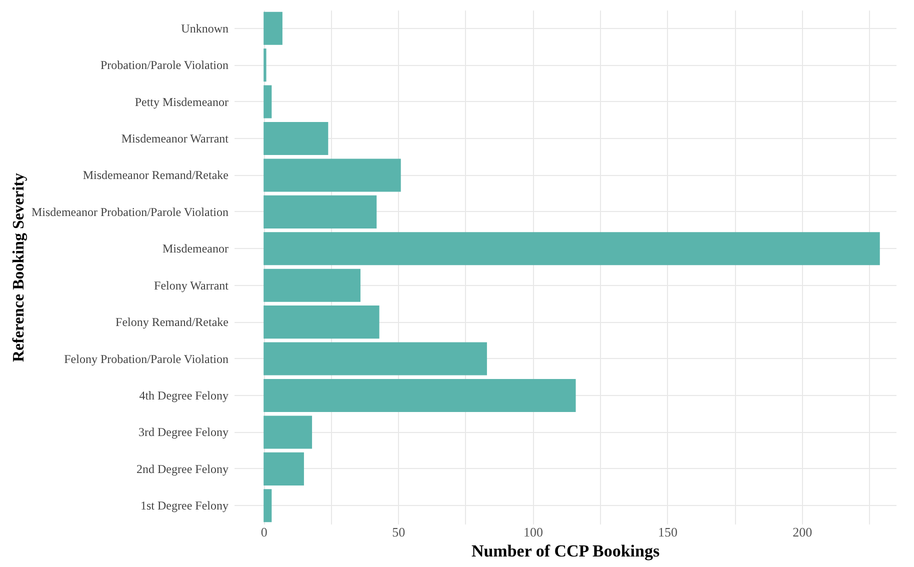  I want to click on y-tick-label: Misdemeanor Remand/Retake, so click(155, 175).